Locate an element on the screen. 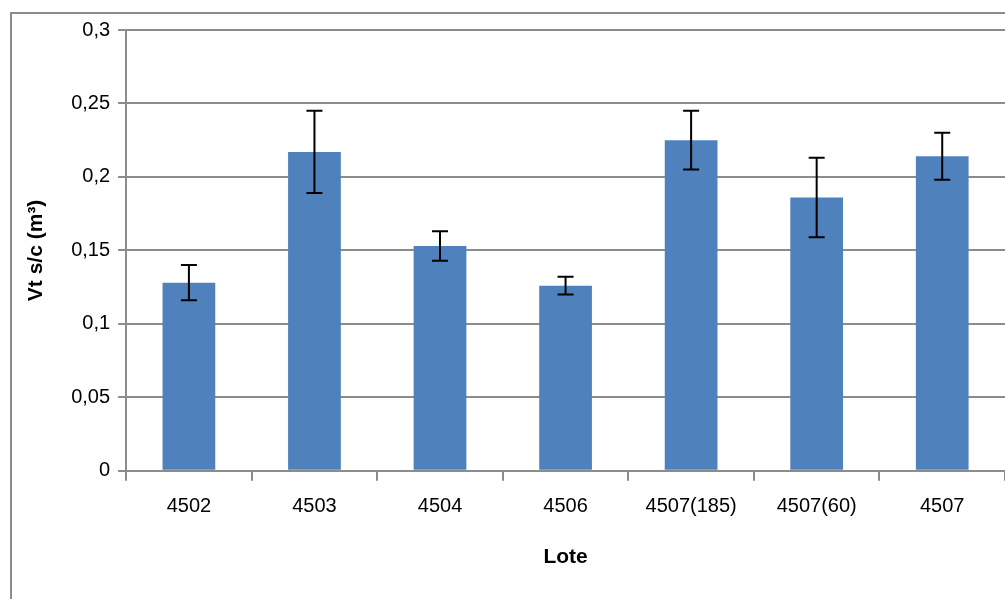  y-axis-title: Vt s/c (m³) is located at coordinates (35, 250).